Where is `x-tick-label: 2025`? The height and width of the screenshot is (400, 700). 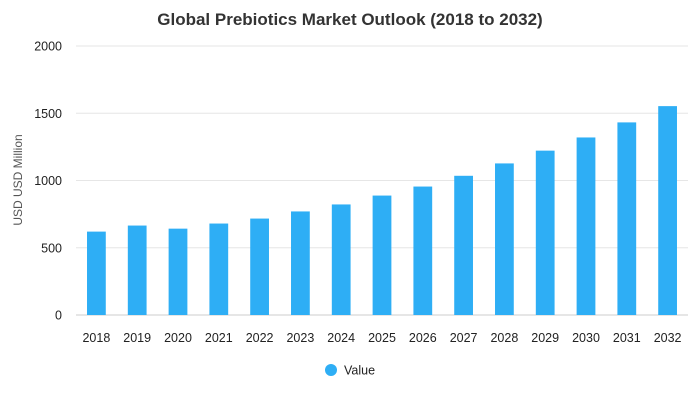 x-tick-label: 2025 is located at coordinates (382, 338).